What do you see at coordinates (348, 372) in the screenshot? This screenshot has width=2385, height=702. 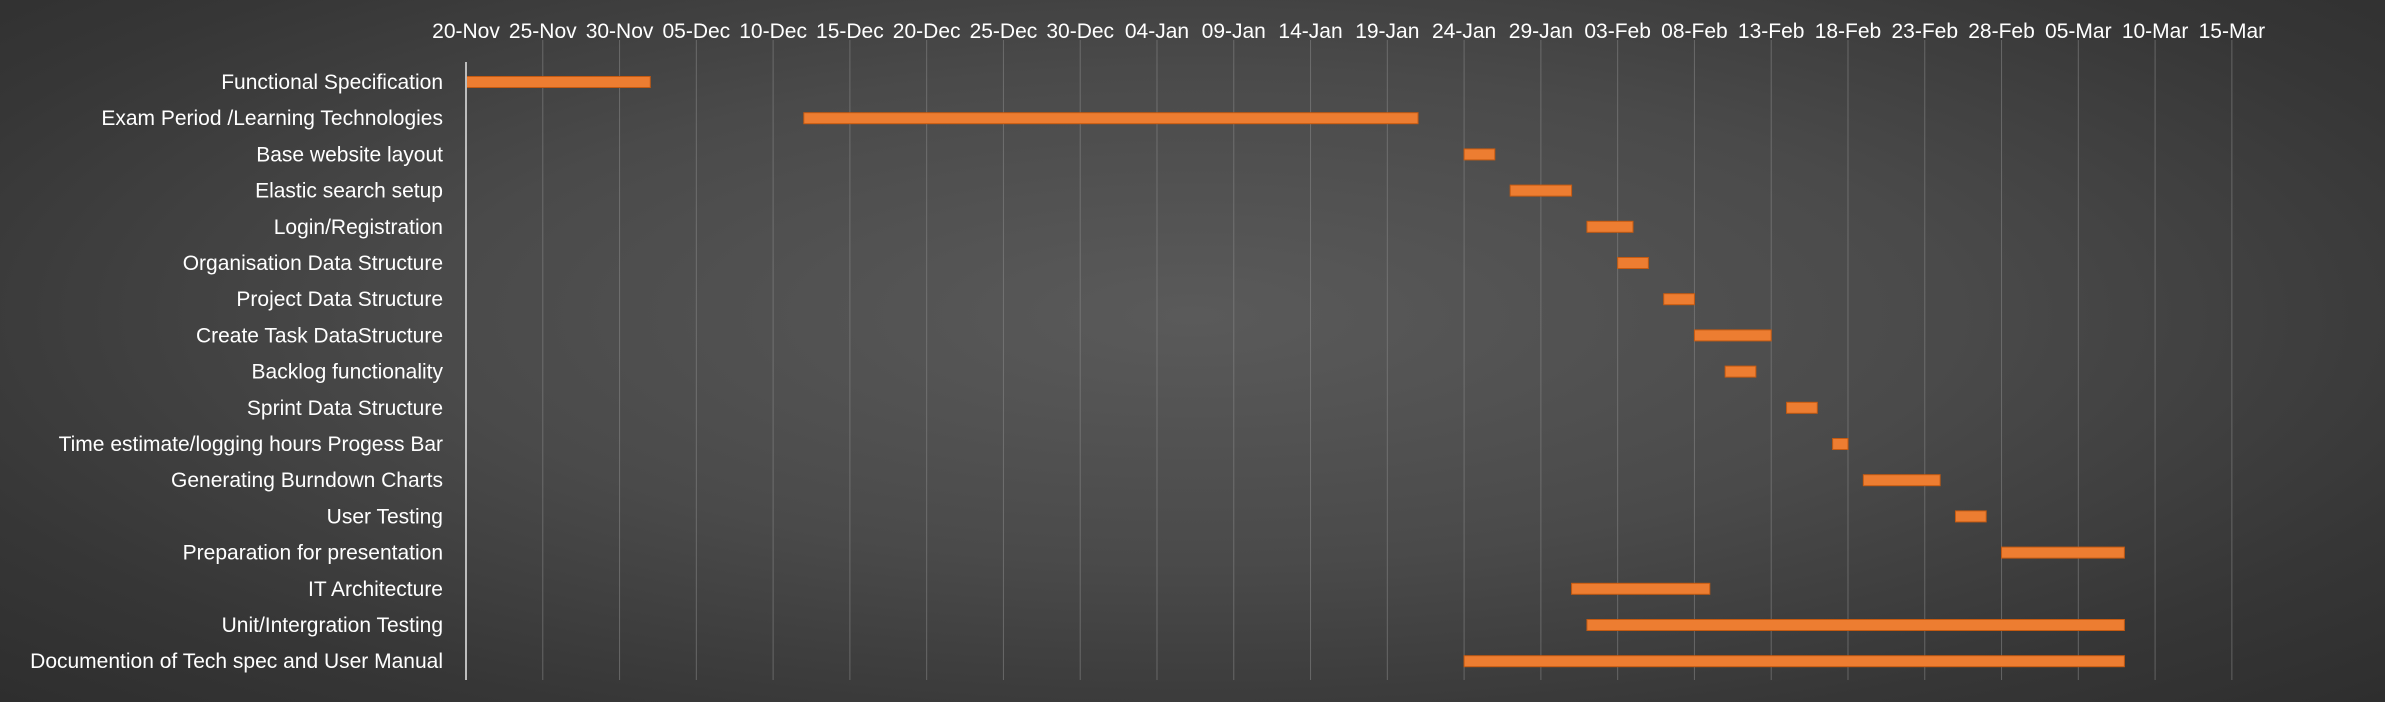 I see `task-label: Backlog functionality` at bounding box center [348, 372].